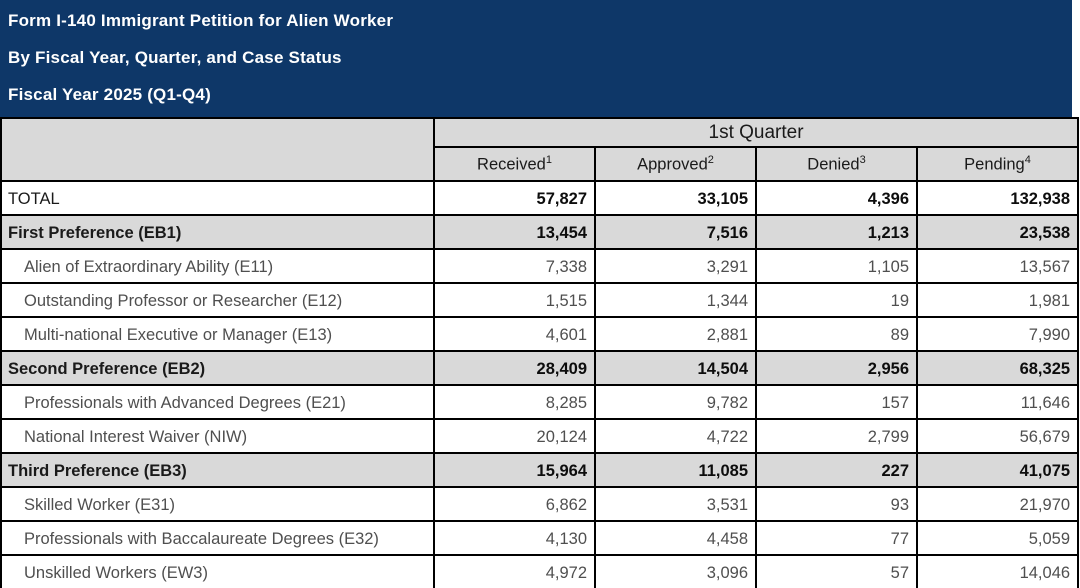  Describe the element at coordinates (217, 266) in the screenshot. I see `row-label: Alien of Extraordinary Ability (E11)` at that location.